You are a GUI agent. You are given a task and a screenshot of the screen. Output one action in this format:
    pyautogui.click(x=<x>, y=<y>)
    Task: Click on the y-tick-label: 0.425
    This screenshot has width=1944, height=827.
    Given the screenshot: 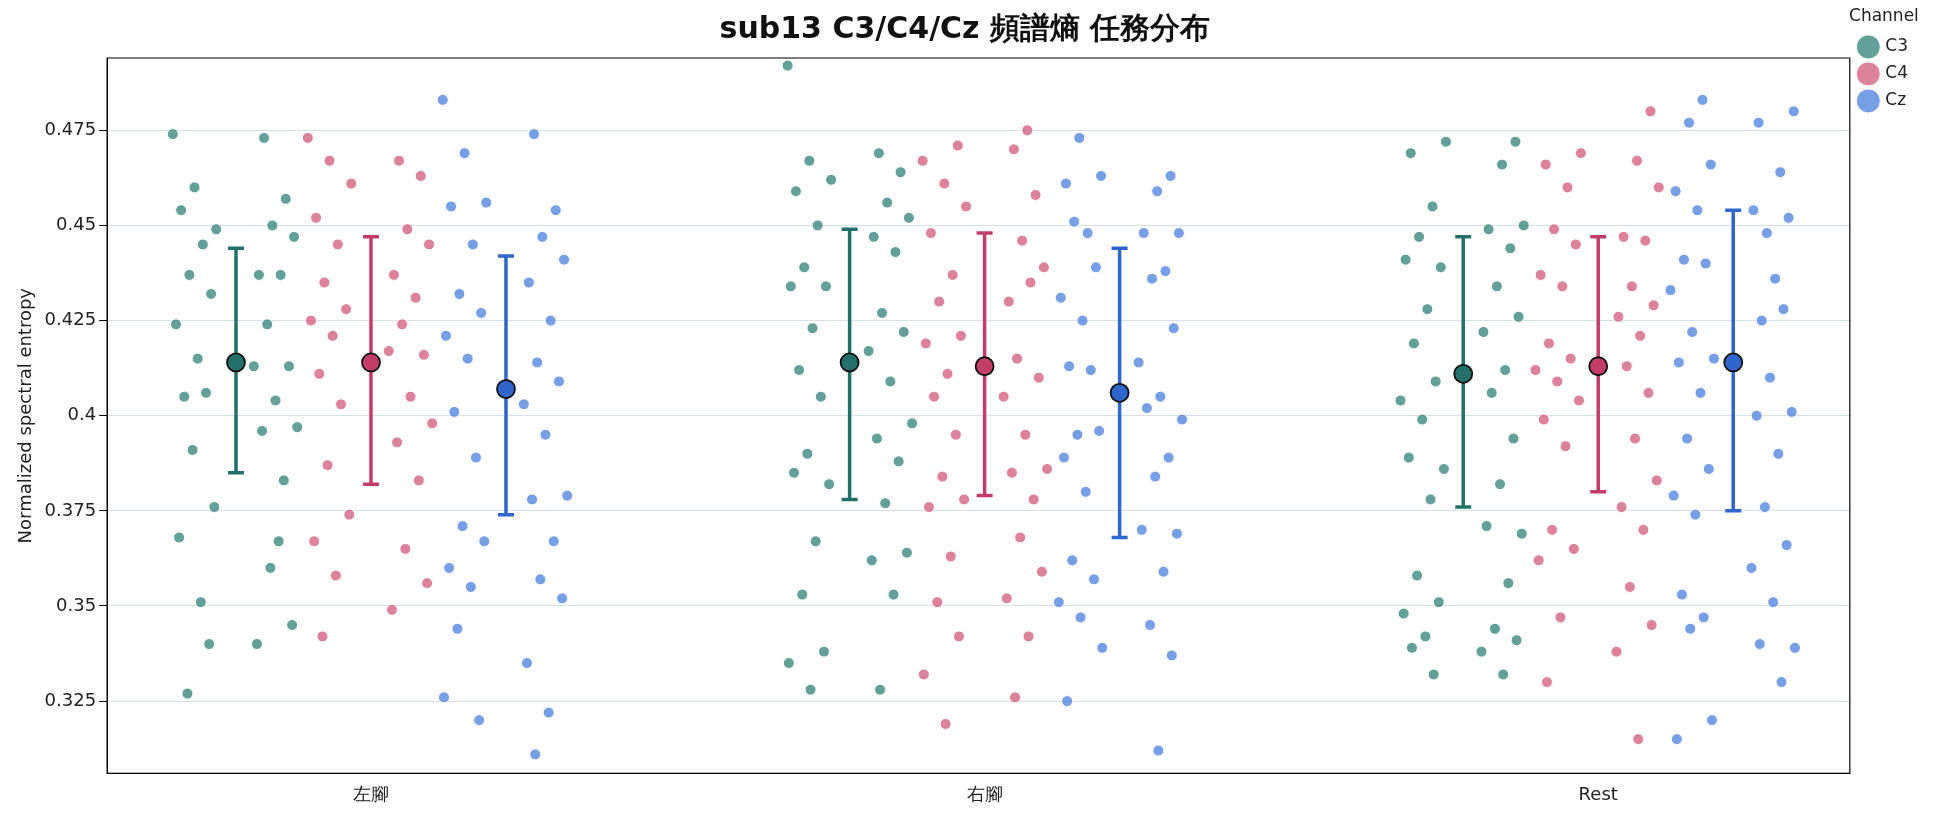 What is the action you would take?
    pyautogui.click(x=70, y=319)
    